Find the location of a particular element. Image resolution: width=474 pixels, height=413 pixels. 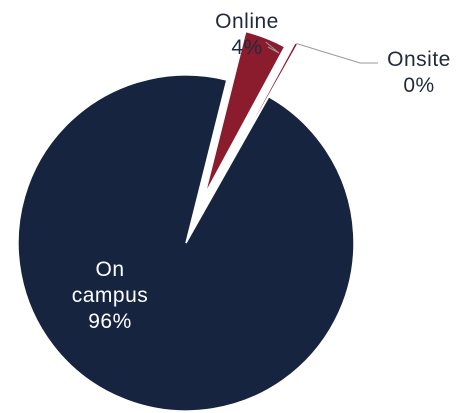

slice-label-onsite: Onsite 0% is located at coordinates (419, 72).